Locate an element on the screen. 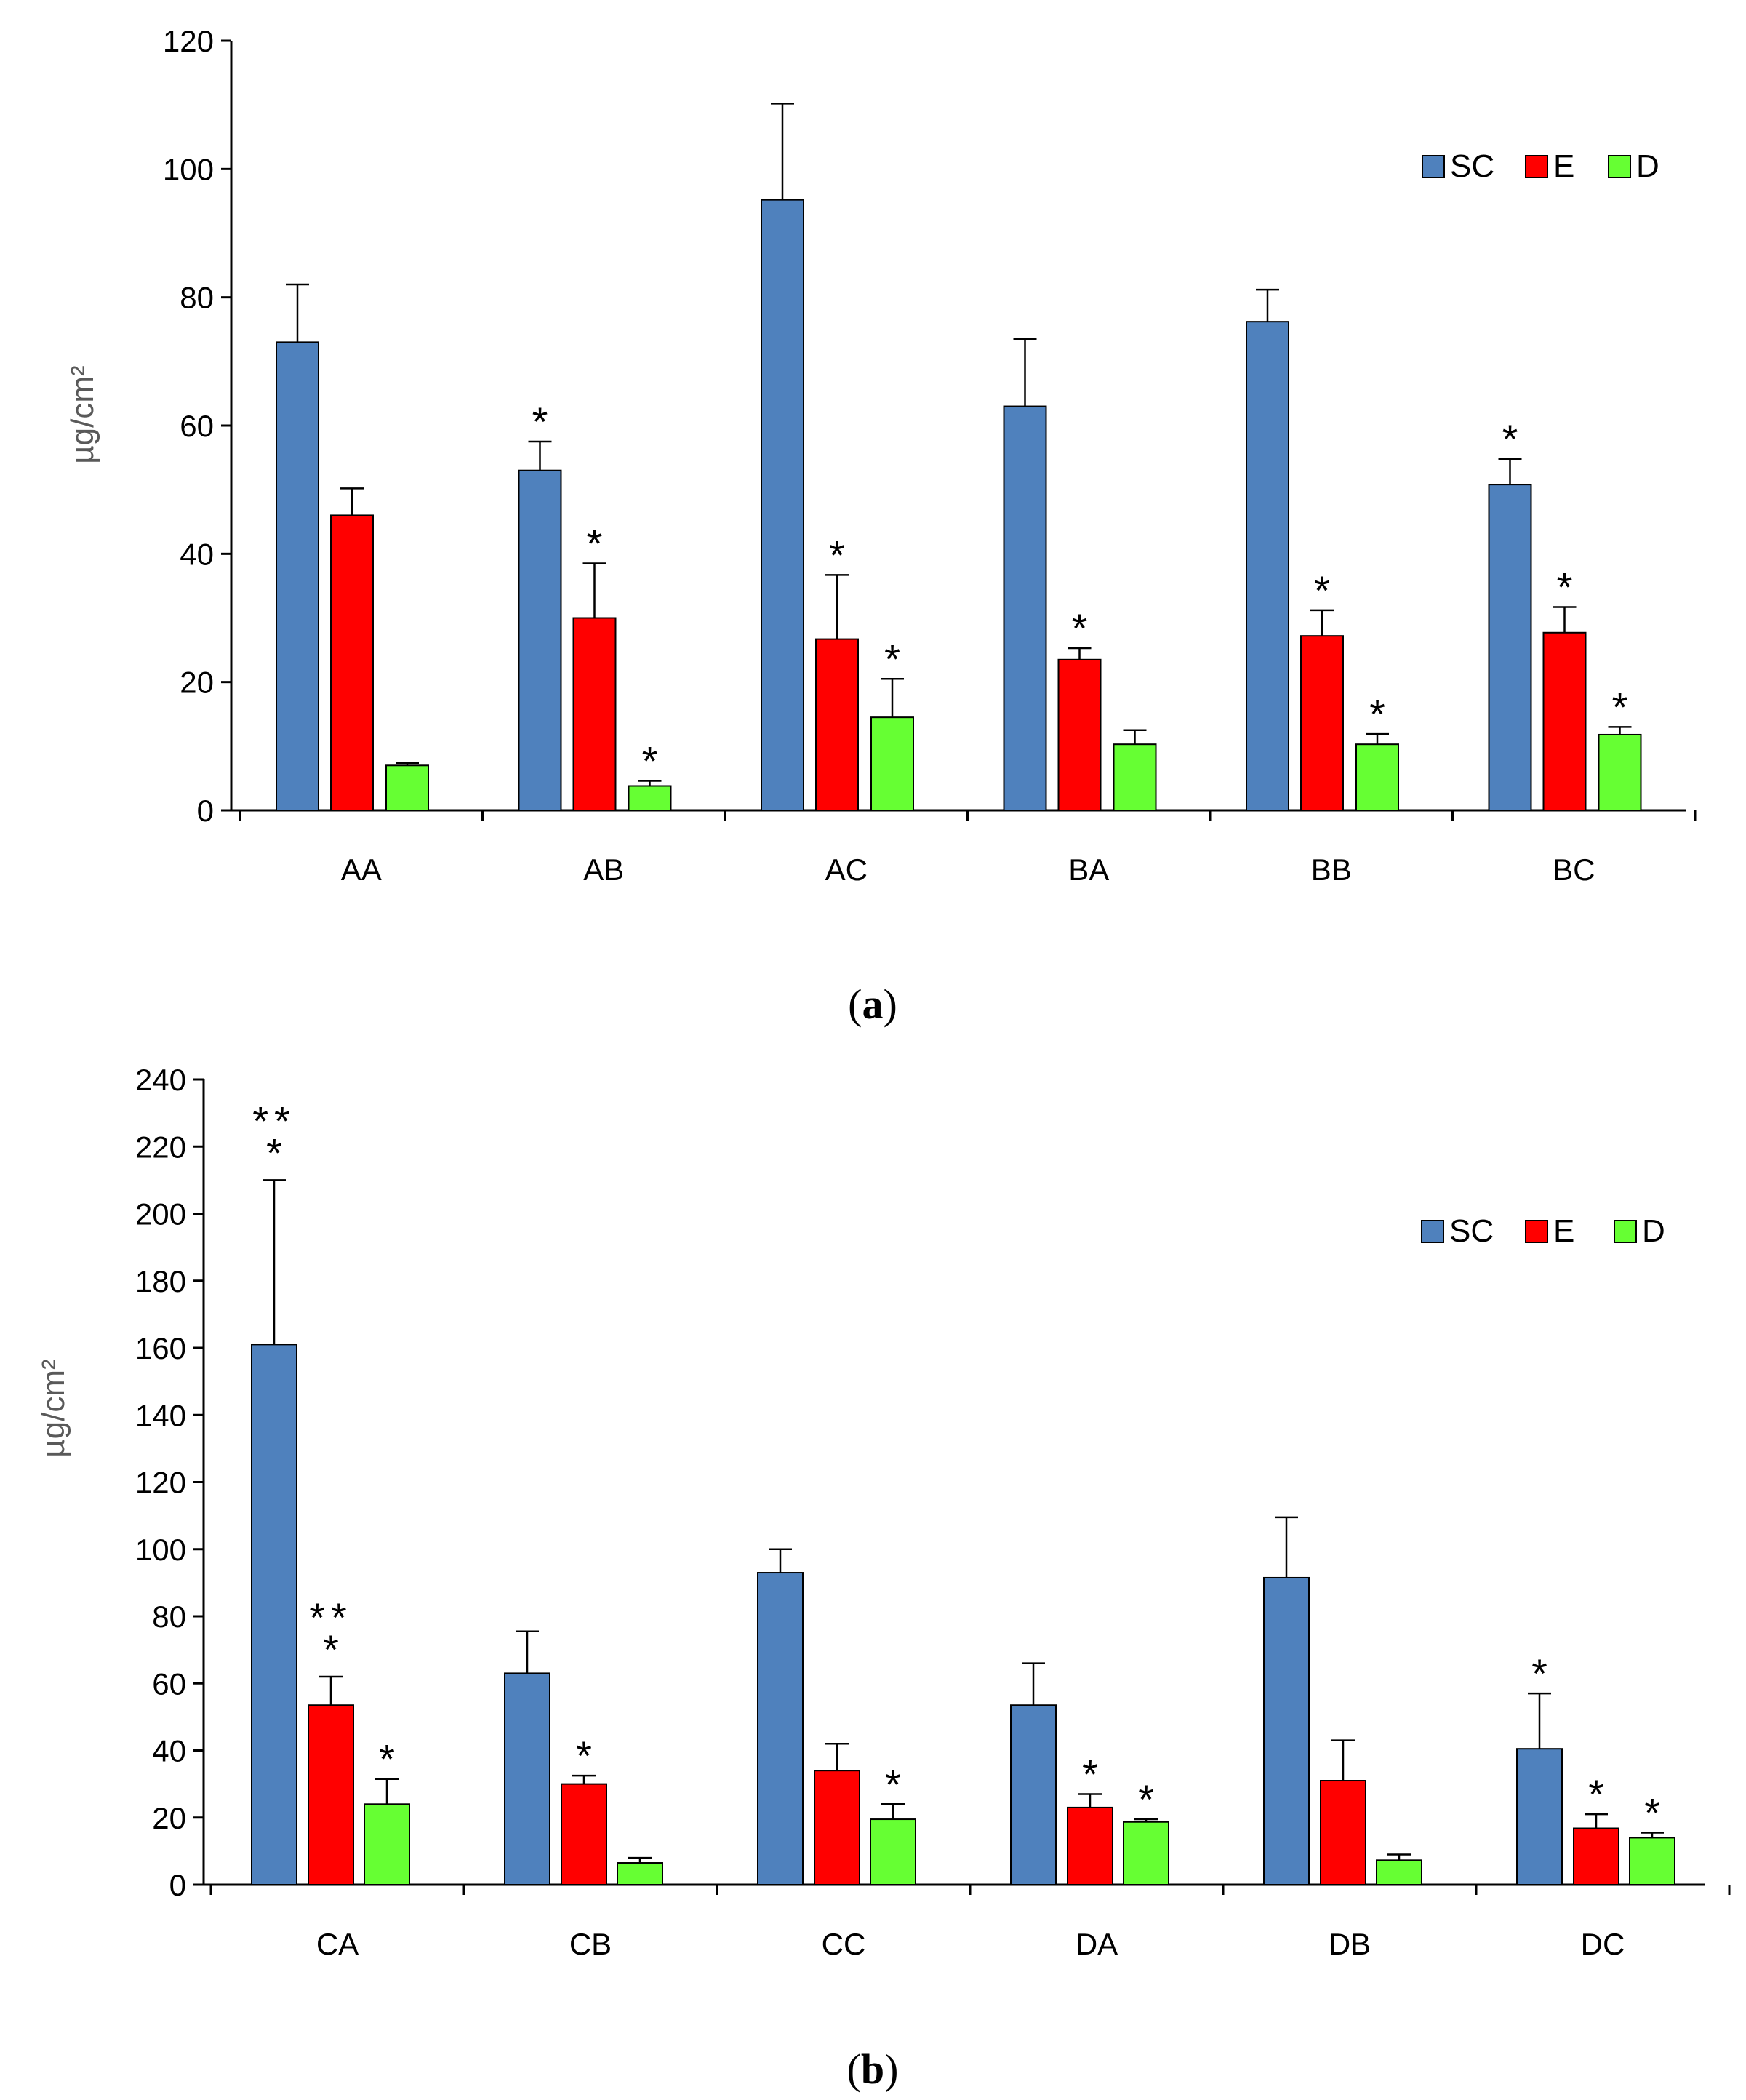 The image size is (1746, 2100). panel-label: (b) is located at coordinates (873, 2069).